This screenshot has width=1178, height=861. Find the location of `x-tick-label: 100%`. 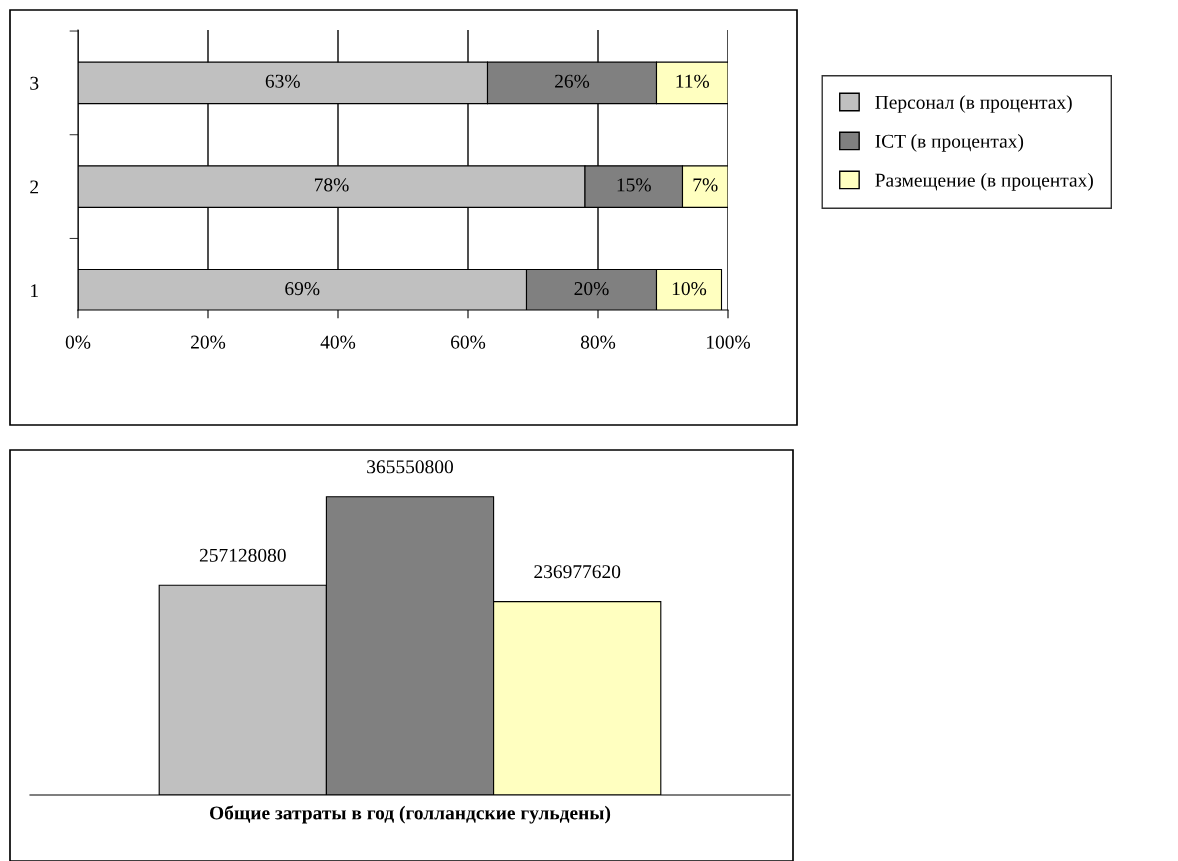

x-tick-label: 100% is located at coordinates (729, 342).